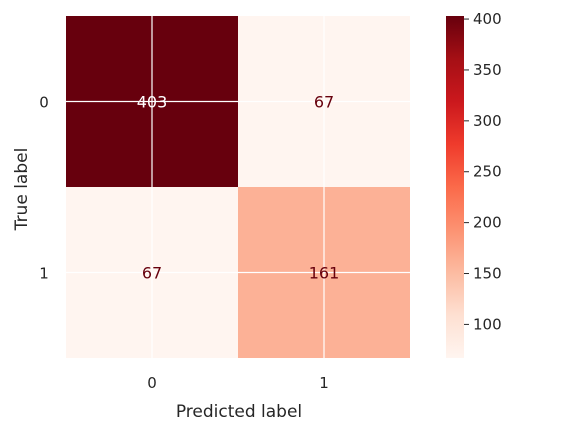  Describe the element at coordinates (44, 274) in the screenshot. I see `y-tick-label: 1` at that location.